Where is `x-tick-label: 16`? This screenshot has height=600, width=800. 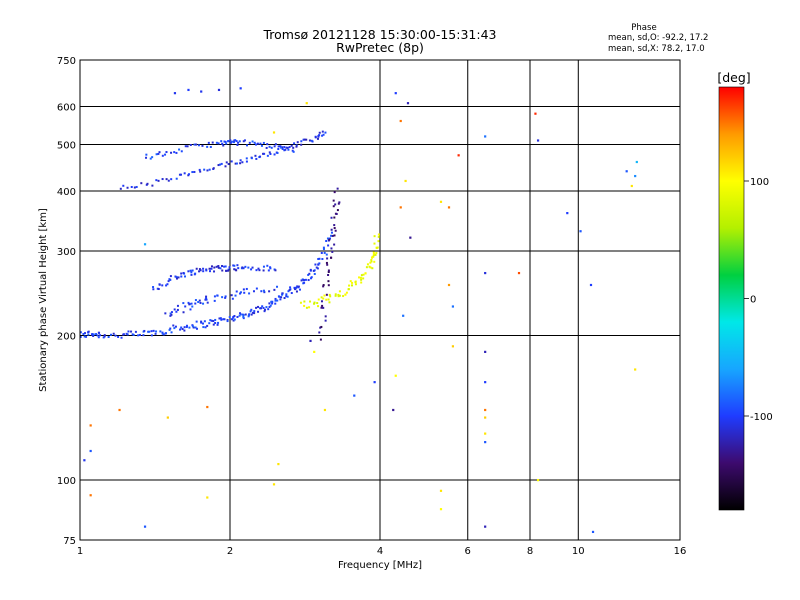 x-tick-label: 16 is located at coordinates (680, 551).